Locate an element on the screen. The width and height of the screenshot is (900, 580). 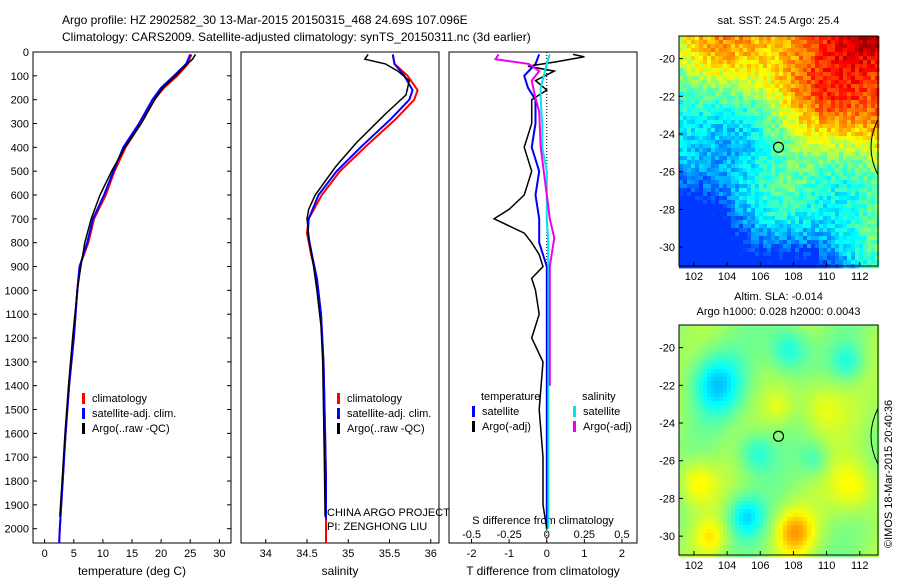
annotation-line: PI: ZENGHONG LIU is located at coordinates (377, 527).